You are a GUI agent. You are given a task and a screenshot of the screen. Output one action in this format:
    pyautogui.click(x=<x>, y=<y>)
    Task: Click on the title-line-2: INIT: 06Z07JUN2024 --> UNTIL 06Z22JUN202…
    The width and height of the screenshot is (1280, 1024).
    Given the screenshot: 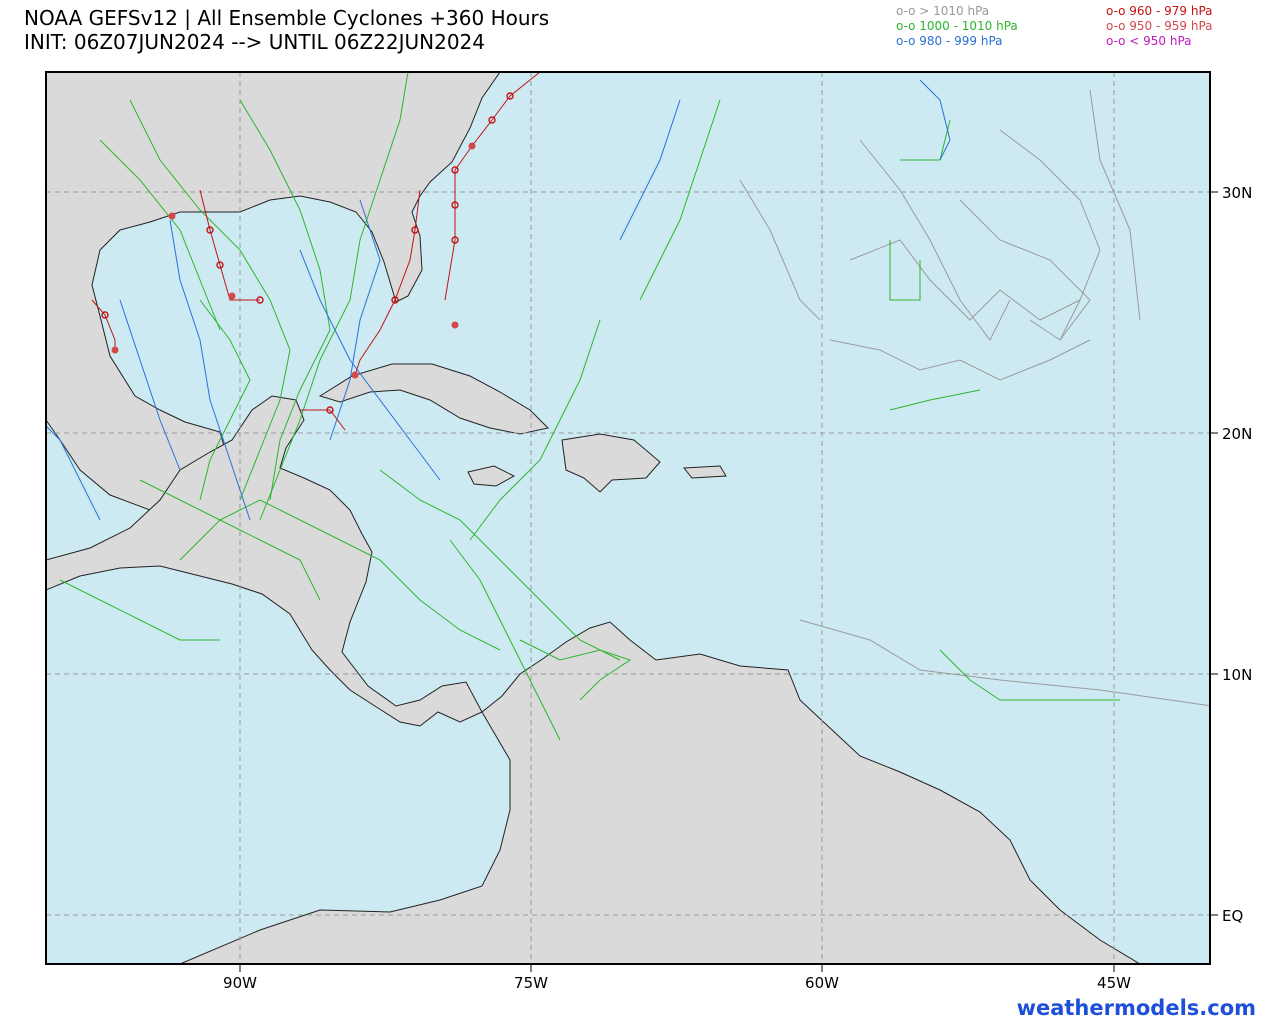 What is the action you would take?
    pyautogui.click(x=254, y=42)
    